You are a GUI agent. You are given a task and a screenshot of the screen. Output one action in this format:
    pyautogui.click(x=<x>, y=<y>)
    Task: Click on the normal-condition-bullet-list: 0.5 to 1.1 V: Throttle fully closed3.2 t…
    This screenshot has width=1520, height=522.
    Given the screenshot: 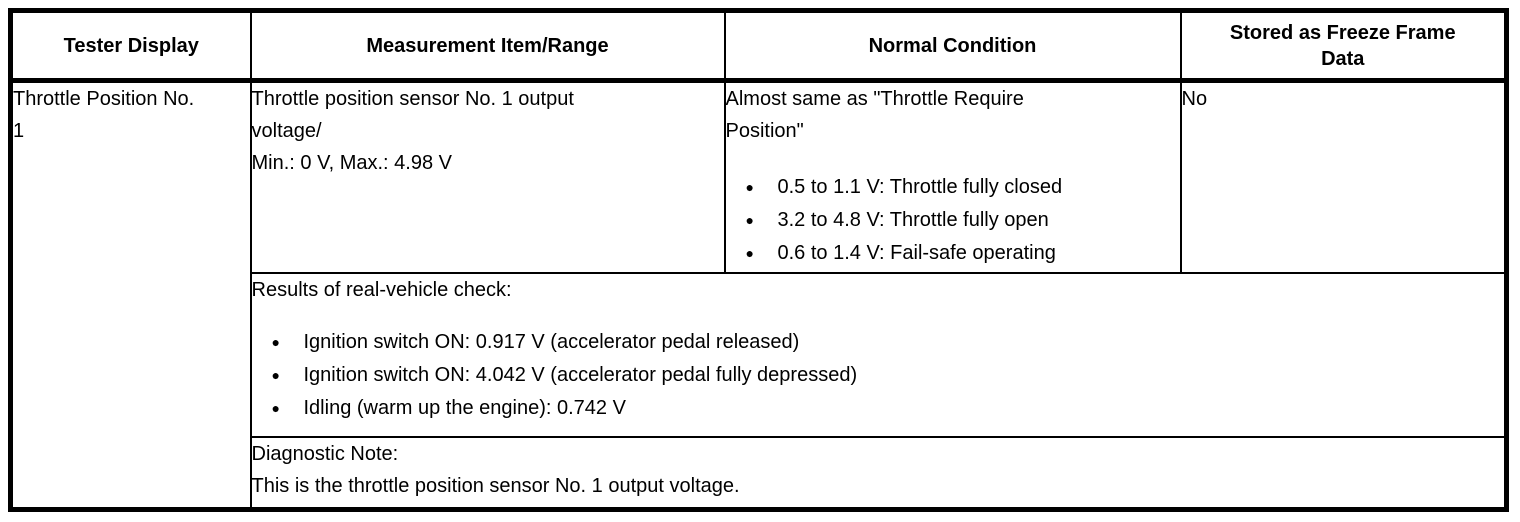 What is the action you would take?
    pyautogui.click(x=953, y=220)
    